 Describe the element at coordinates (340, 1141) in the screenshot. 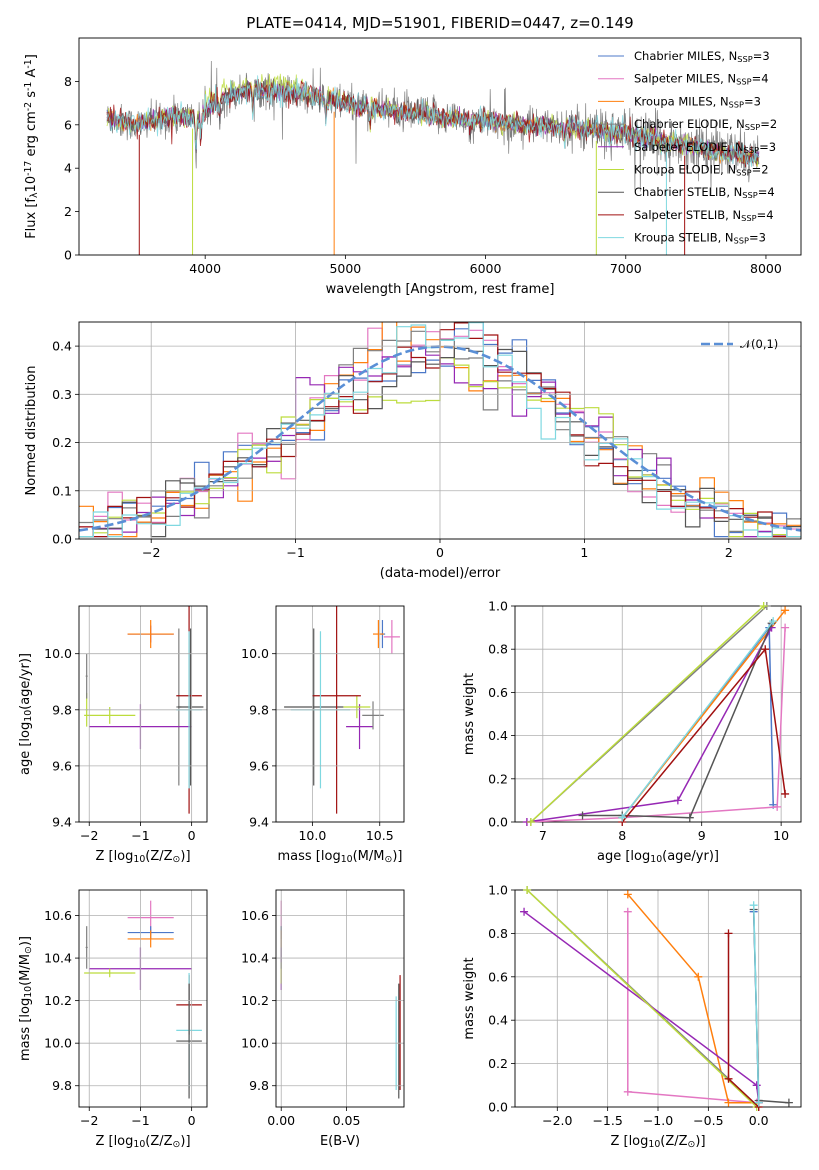

I see `x-axis-label: E(B-V)` at that location.